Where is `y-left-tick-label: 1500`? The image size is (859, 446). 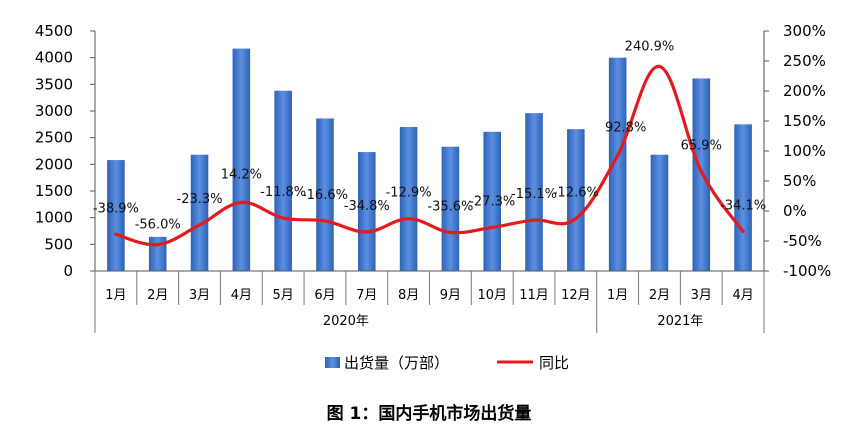 y-left-tick-label: 1500 is located at coordinates (54, 191).